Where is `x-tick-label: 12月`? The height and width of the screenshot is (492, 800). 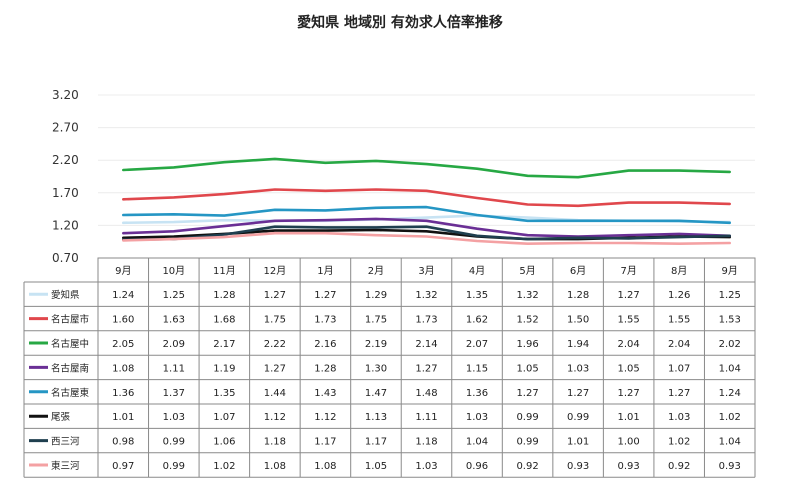
x-tick-label: 12月 is located at coordinates (275, 271).